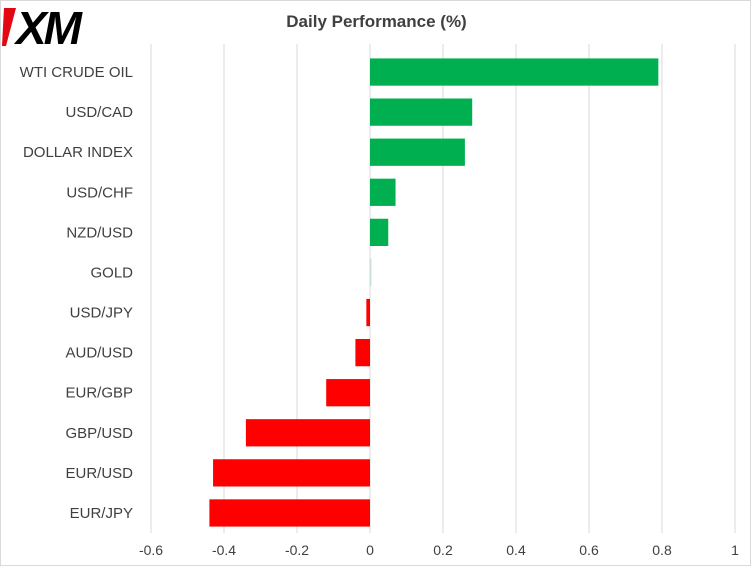  I want to click on x-tick-label: 1, so click(735, 550).